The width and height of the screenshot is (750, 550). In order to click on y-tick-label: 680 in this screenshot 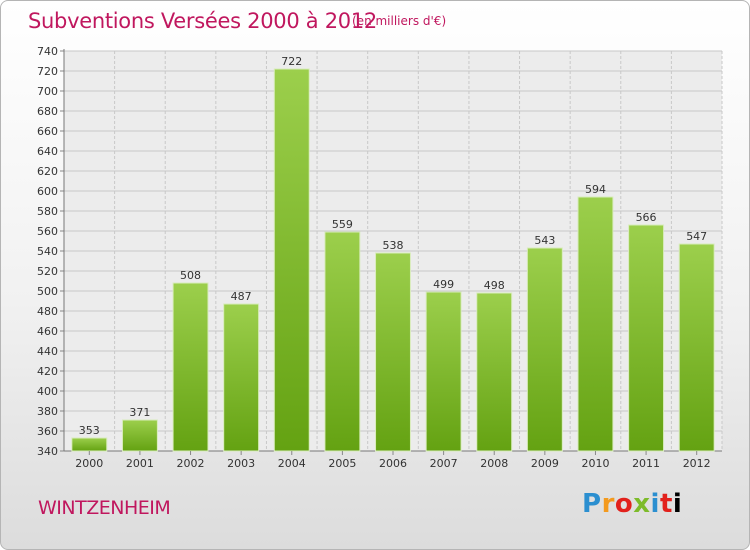, I will do `click(47, 111)`.